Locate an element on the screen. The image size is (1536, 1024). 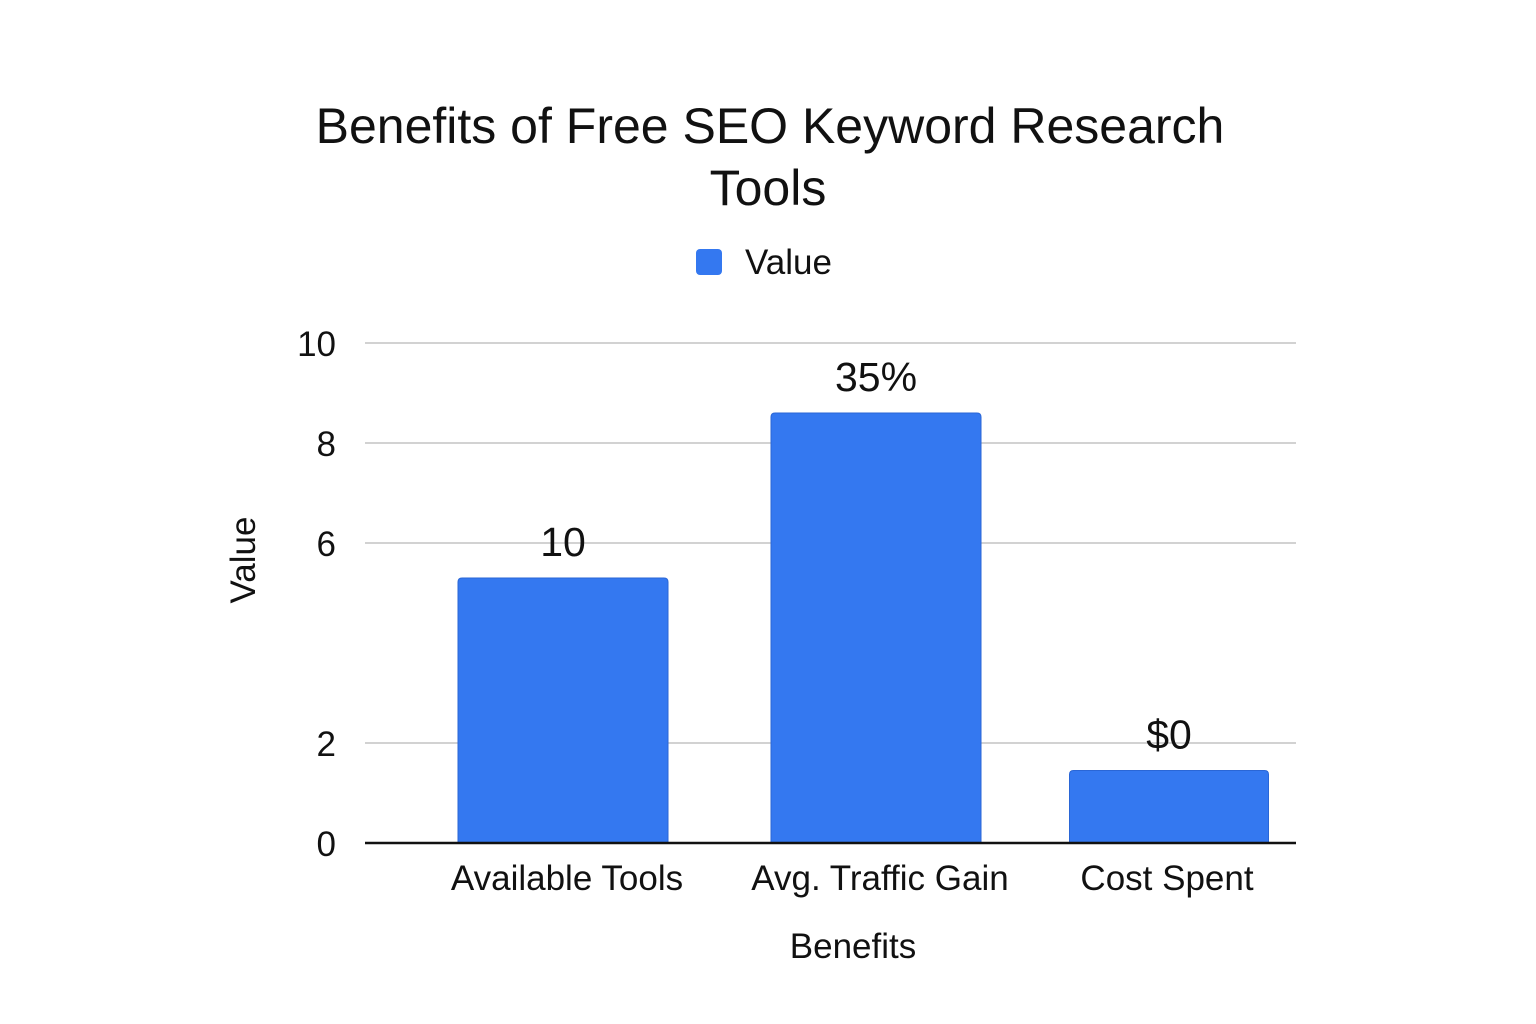
legend-label: Value is located at coordinates (788, 262).